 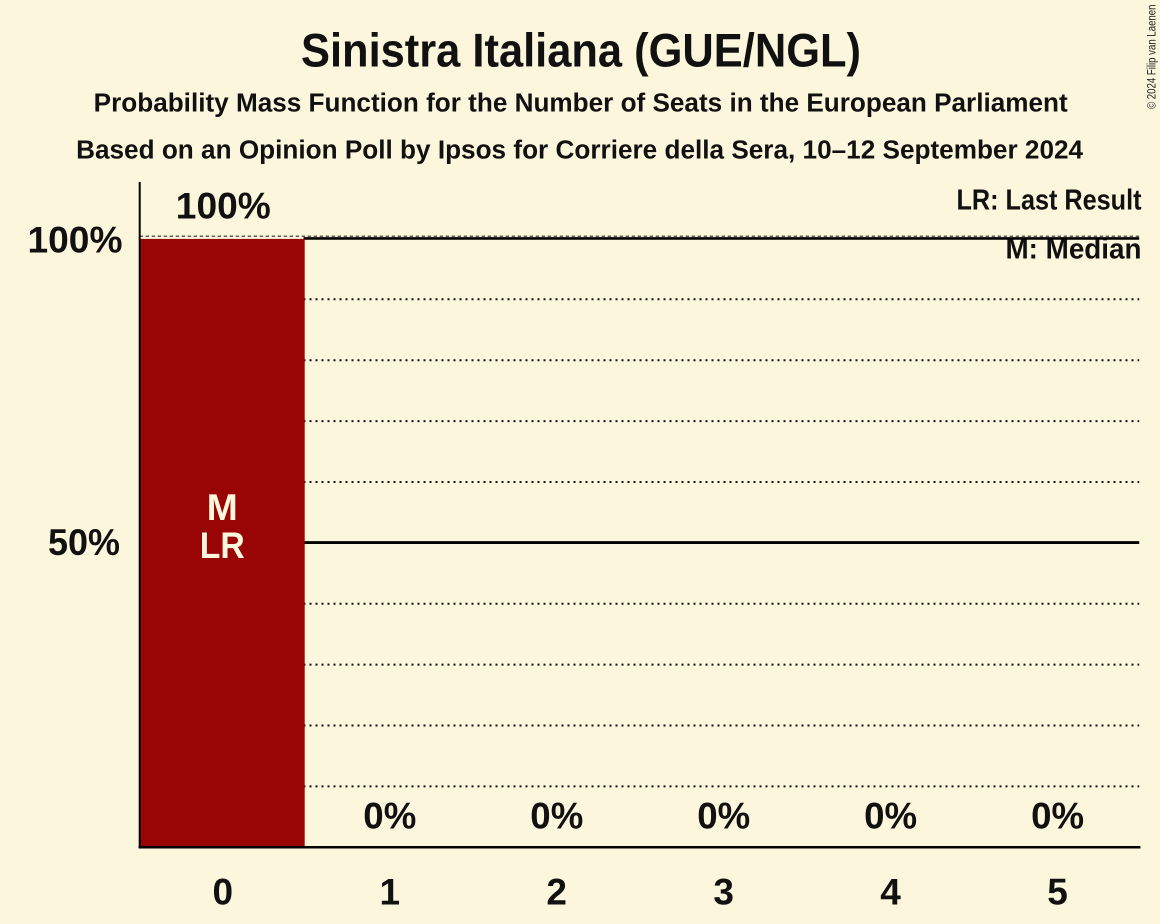 I want to click on svg-text: 5, so click(x=1057, y=891).